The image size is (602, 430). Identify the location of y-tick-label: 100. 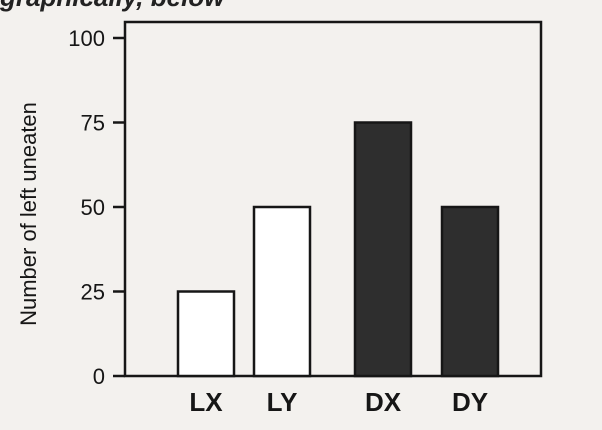
(86, 38).